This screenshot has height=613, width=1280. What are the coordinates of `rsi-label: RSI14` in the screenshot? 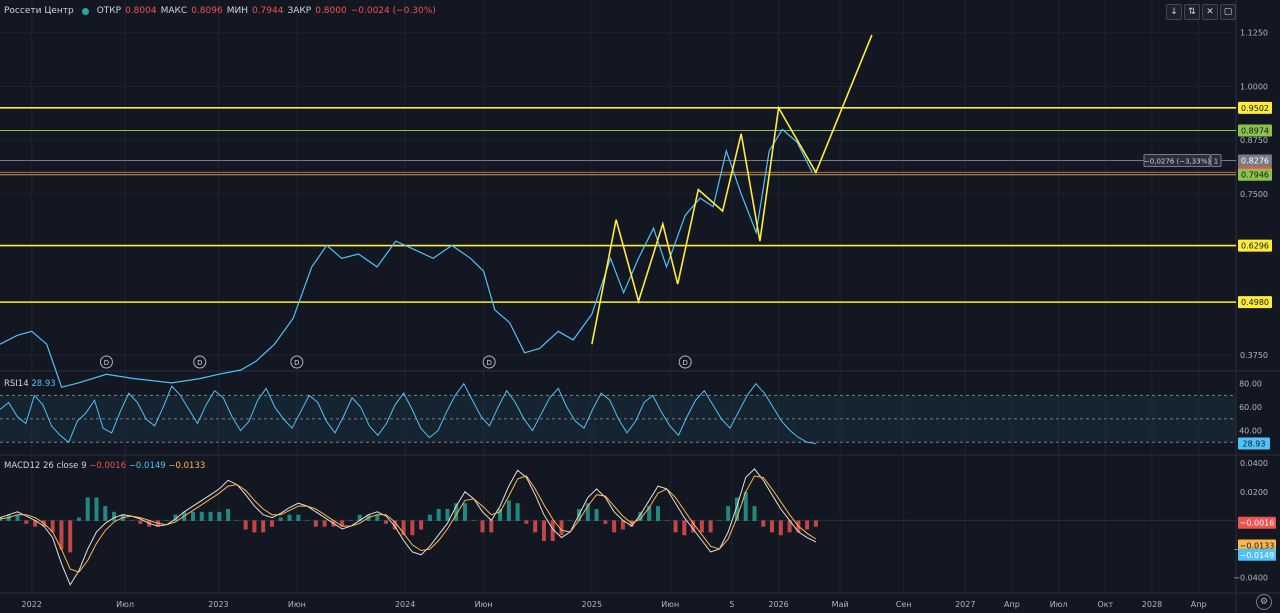 It's located at (16, 384).